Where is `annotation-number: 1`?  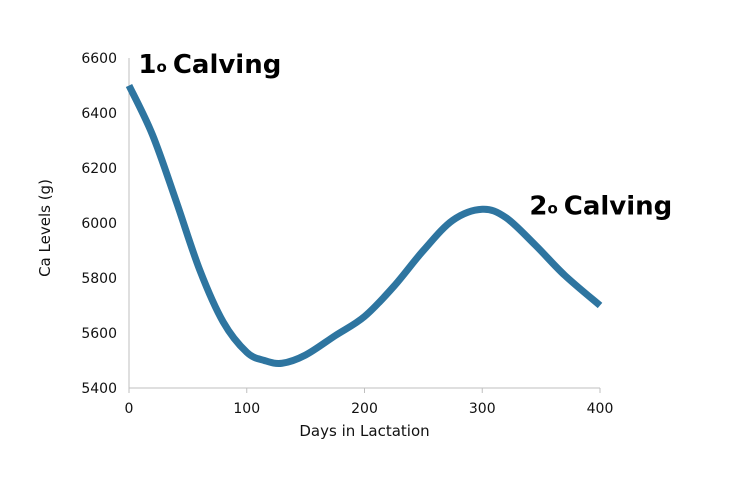
annotation-number: 1 is located at coordinates (147, 65).